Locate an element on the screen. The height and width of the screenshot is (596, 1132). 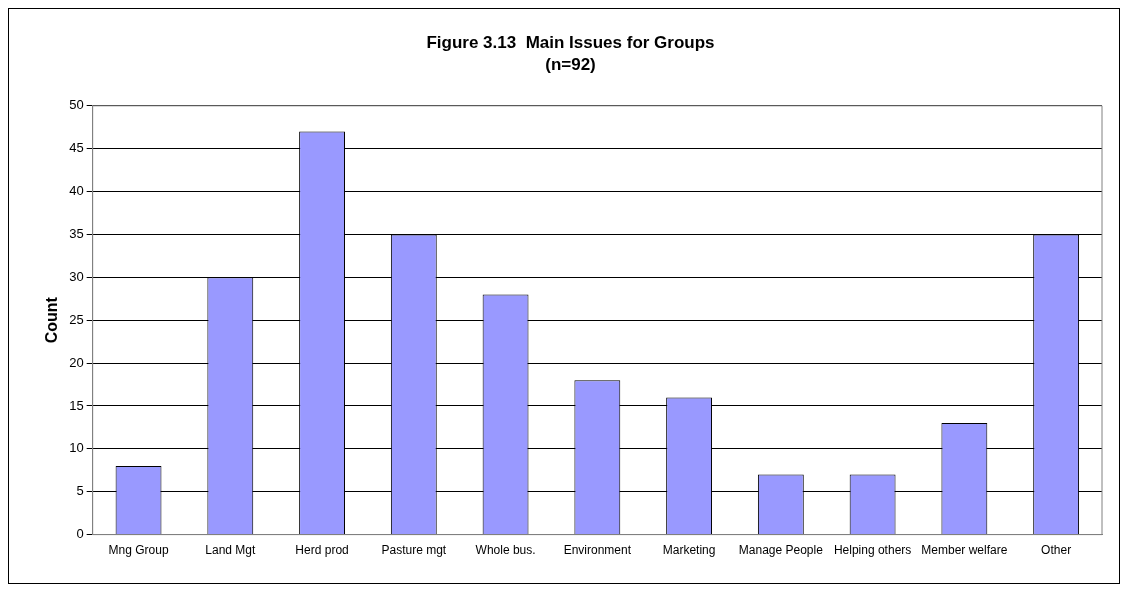
y-tick-label: 10 is located at coordinates (76, 448).